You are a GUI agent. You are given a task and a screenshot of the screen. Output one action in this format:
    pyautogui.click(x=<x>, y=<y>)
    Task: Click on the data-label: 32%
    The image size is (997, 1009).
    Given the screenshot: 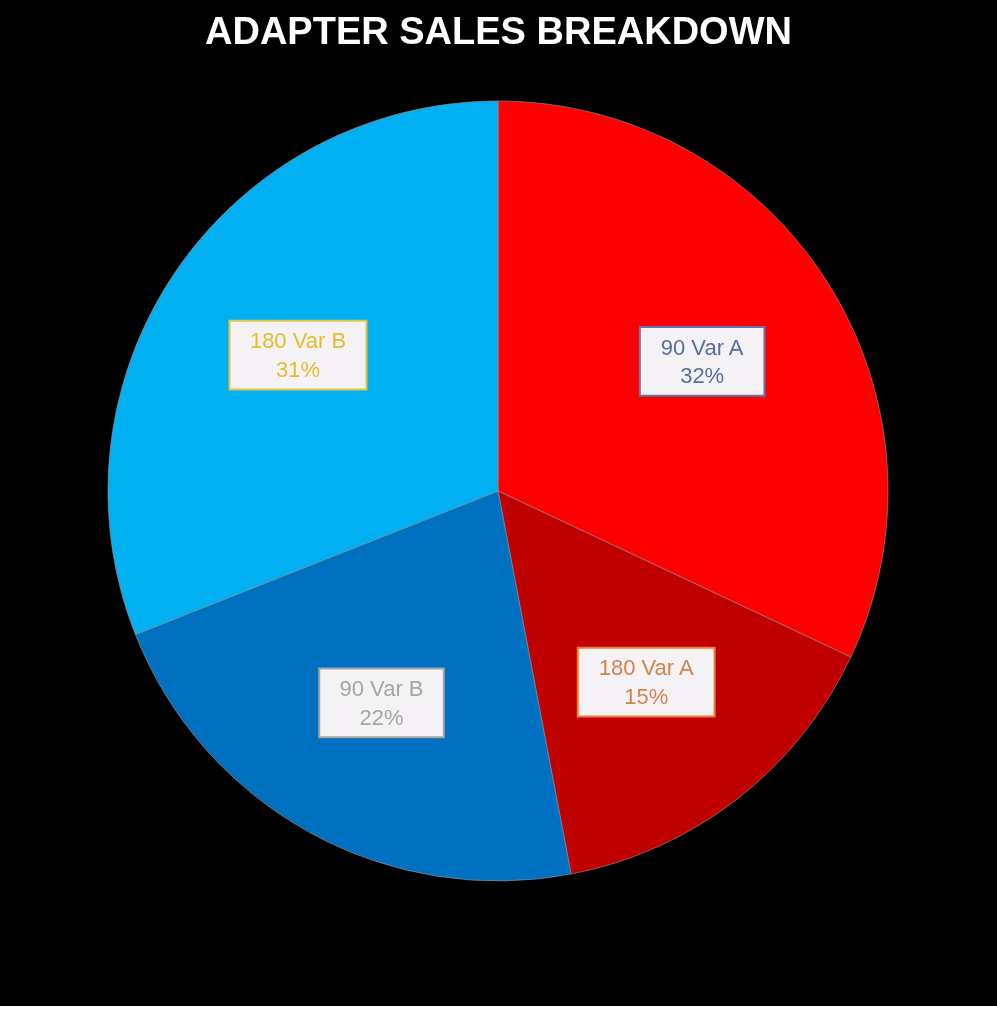 What is the action you would take?
    pyautogui.click(x=702, y=376)
    